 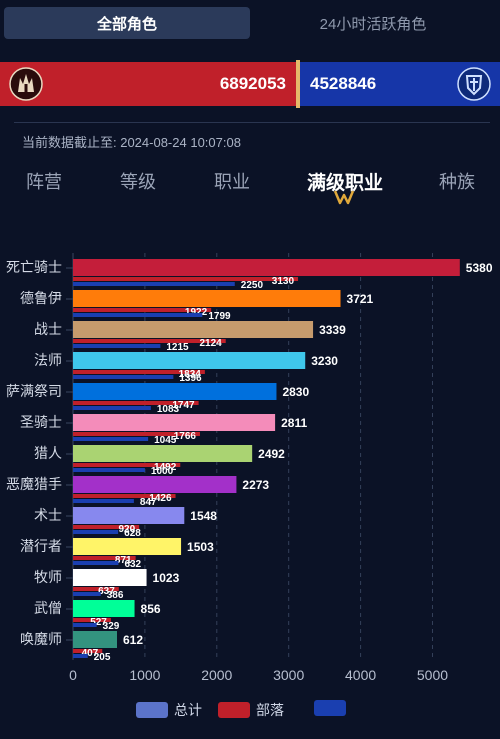 What do you see at coordinates (219, 316) in the screenshot?
I see `alliance-value-label: 1799` at bounding box center [219, 316].